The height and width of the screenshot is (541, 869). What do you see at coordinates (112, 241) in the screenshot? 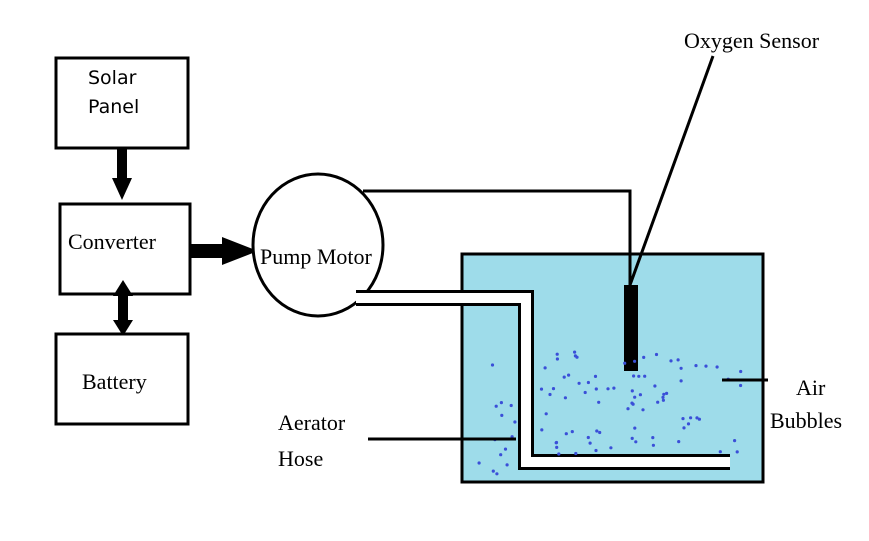
I see `converter-label: Converter` at bounding box center [112, 241].